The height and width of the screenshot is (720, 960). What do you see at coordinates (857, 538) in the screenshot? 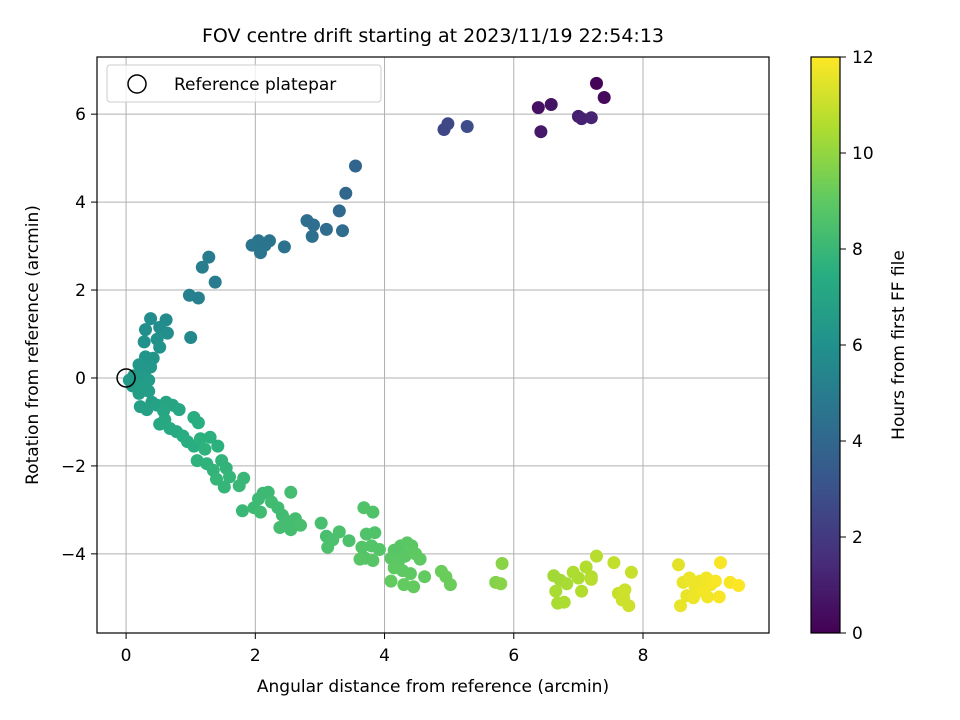
I see `colorbar-tick-label: 2` at bounding box center [857, 538].